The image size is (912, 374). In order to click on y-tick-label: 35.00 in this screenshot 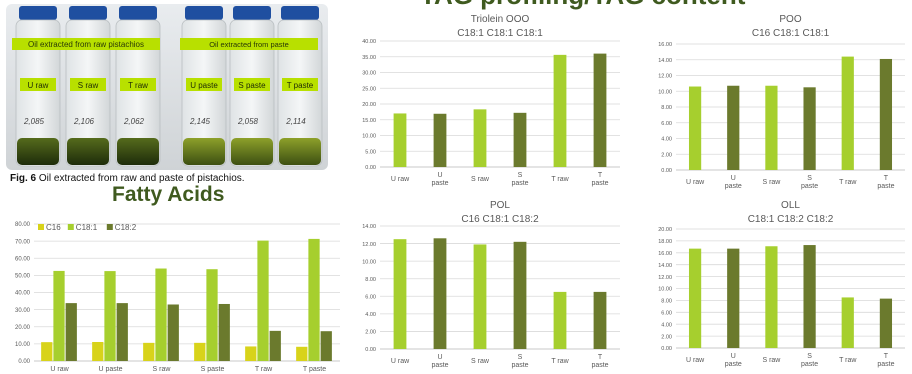, I will do `click(369, 58)`.